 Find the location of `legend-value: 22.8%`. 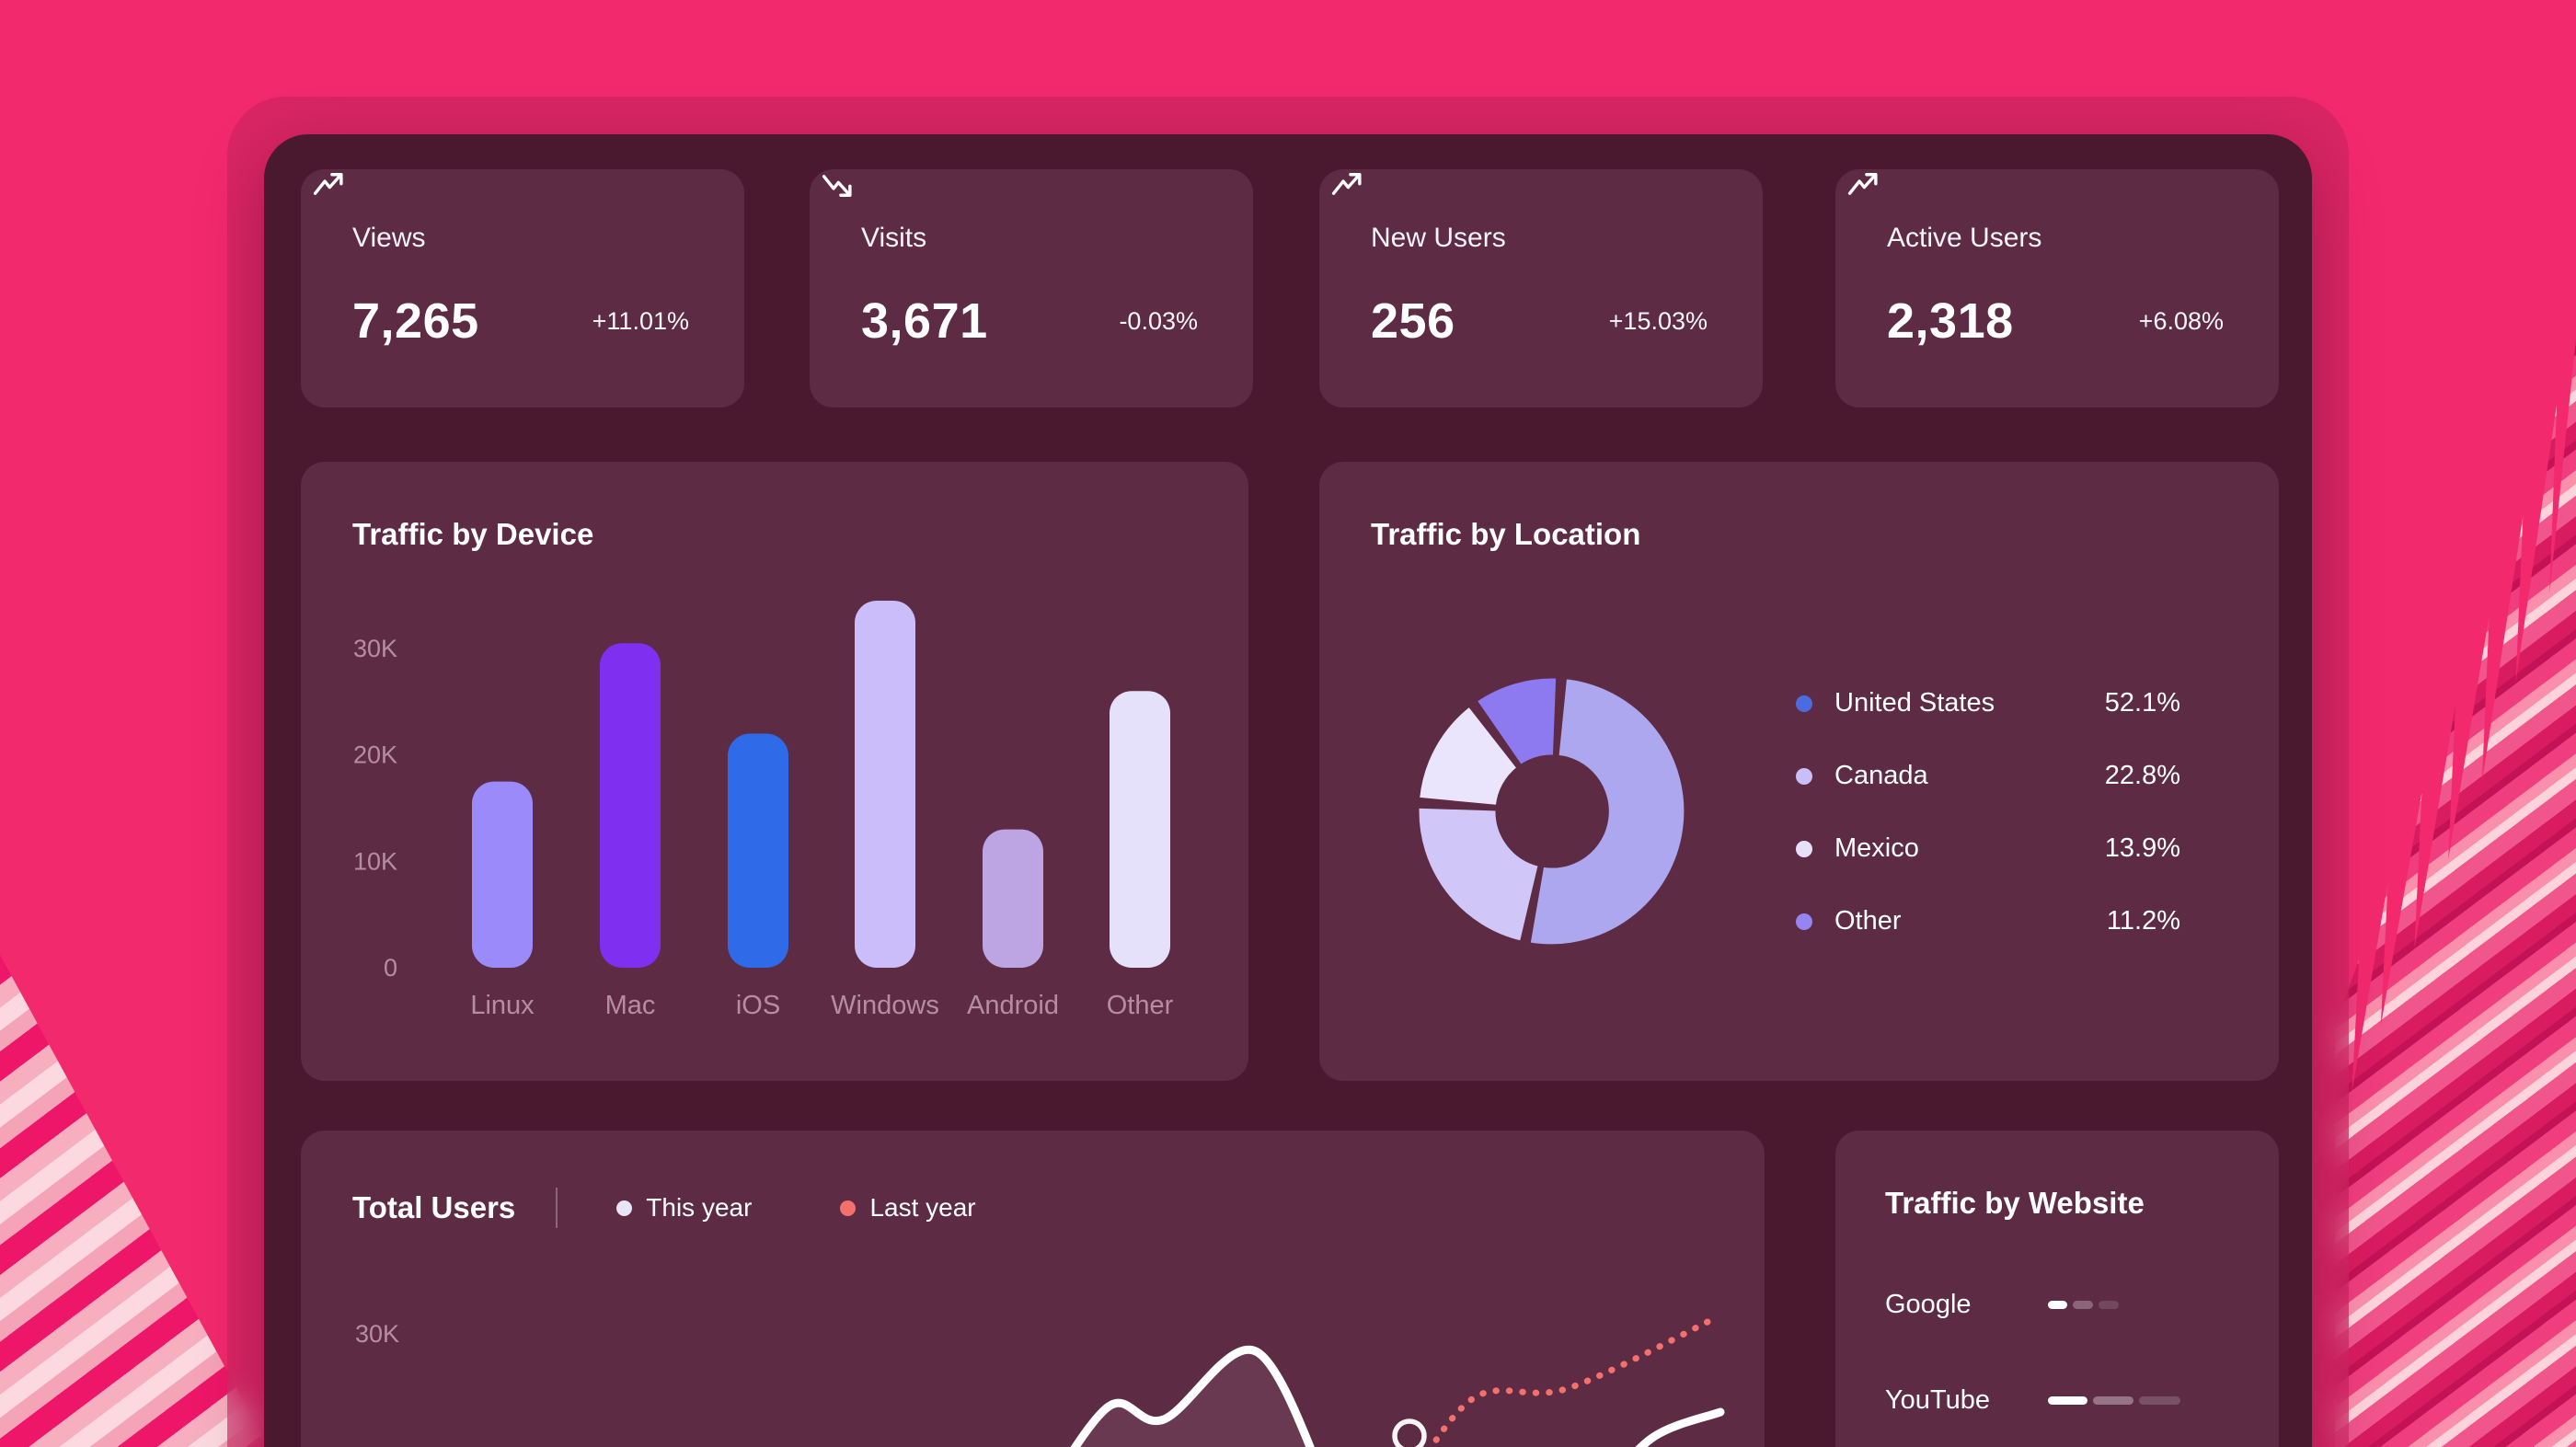

legend-value: 22.8% is located at coordinates (2142, 775).